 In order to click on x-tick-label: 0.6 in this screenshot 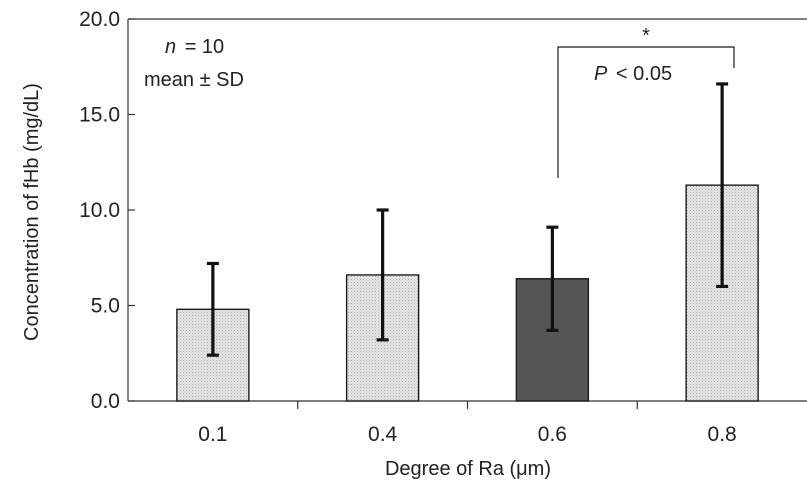, I will do `click(552, 434)`.